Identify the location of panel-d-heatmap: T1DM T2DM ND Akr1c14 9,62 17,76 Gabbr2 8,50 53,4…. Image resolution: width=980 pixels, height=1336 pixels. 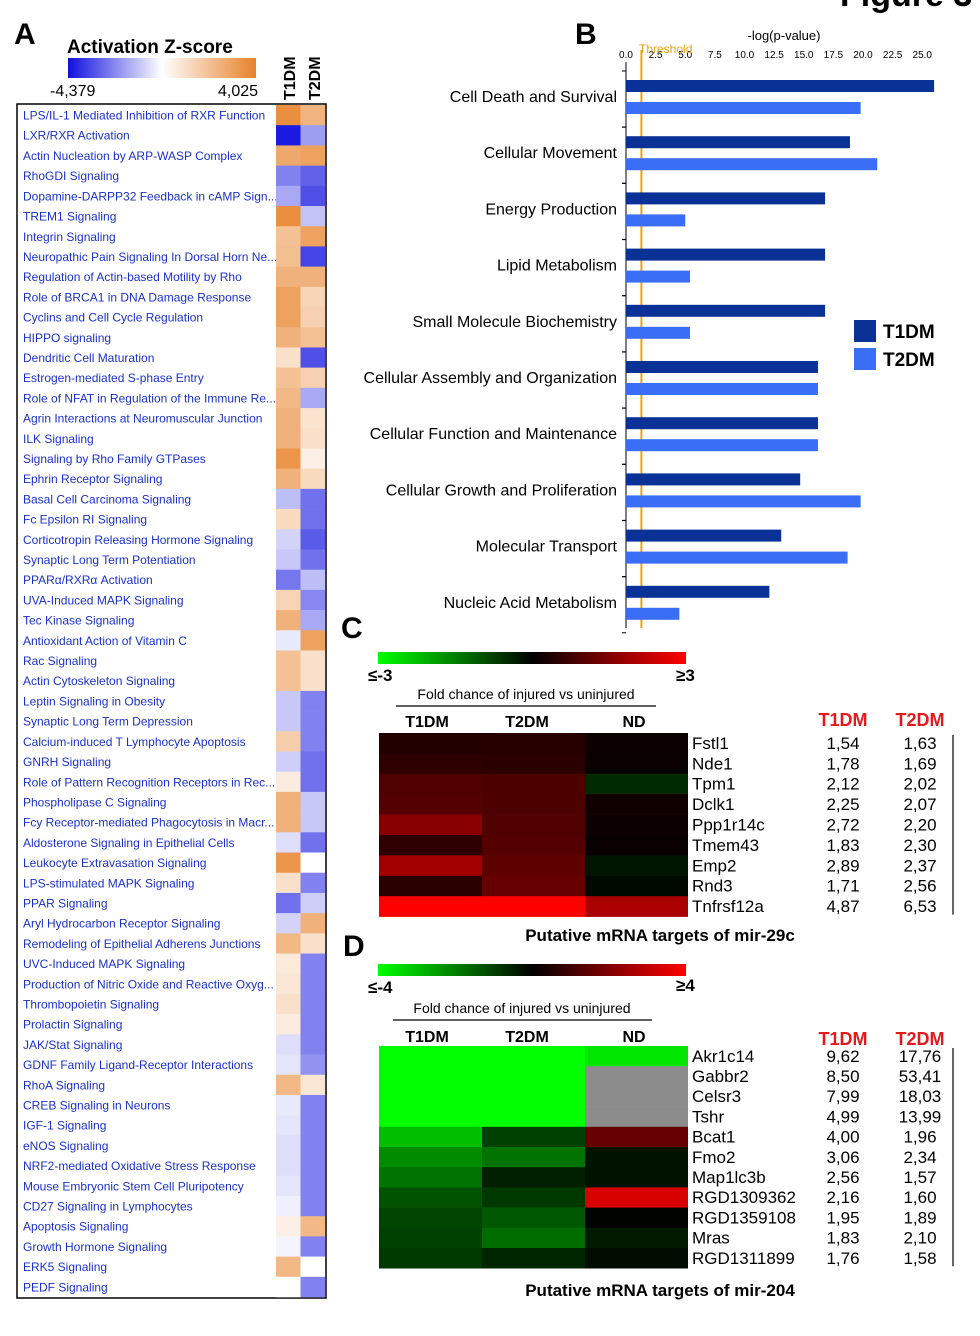
(666, 1149).